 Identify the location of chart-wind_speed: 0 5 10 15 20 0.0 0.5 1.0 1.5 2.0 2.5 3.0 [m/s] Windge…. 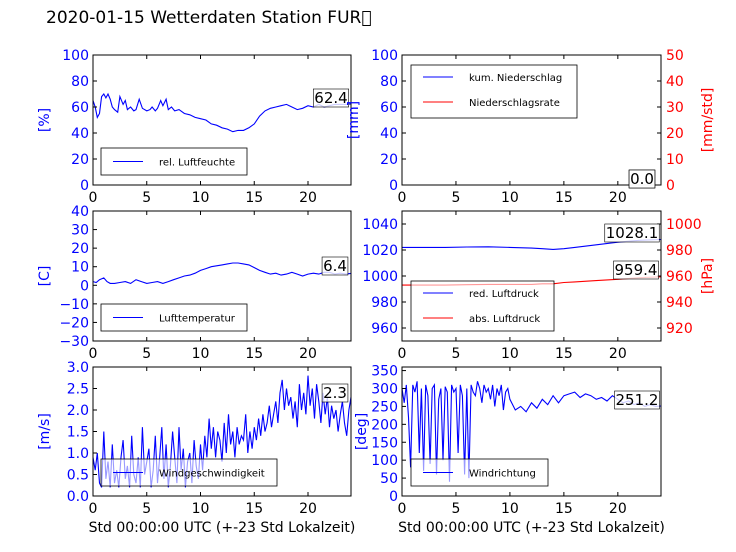
(194, 438).